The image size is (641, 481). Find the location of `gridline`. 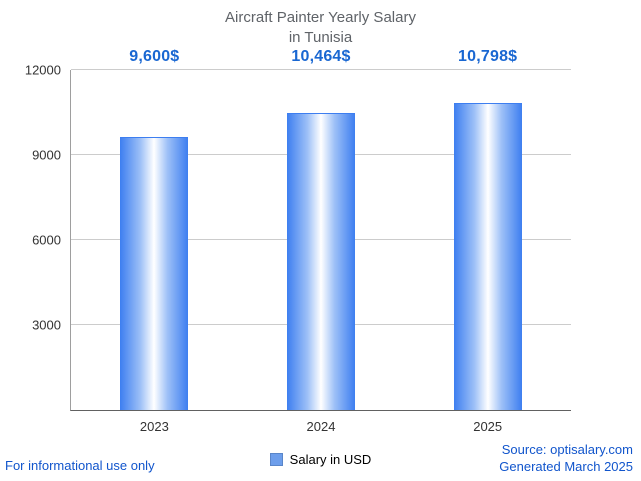

gridline is located at coordinates (321, 69).